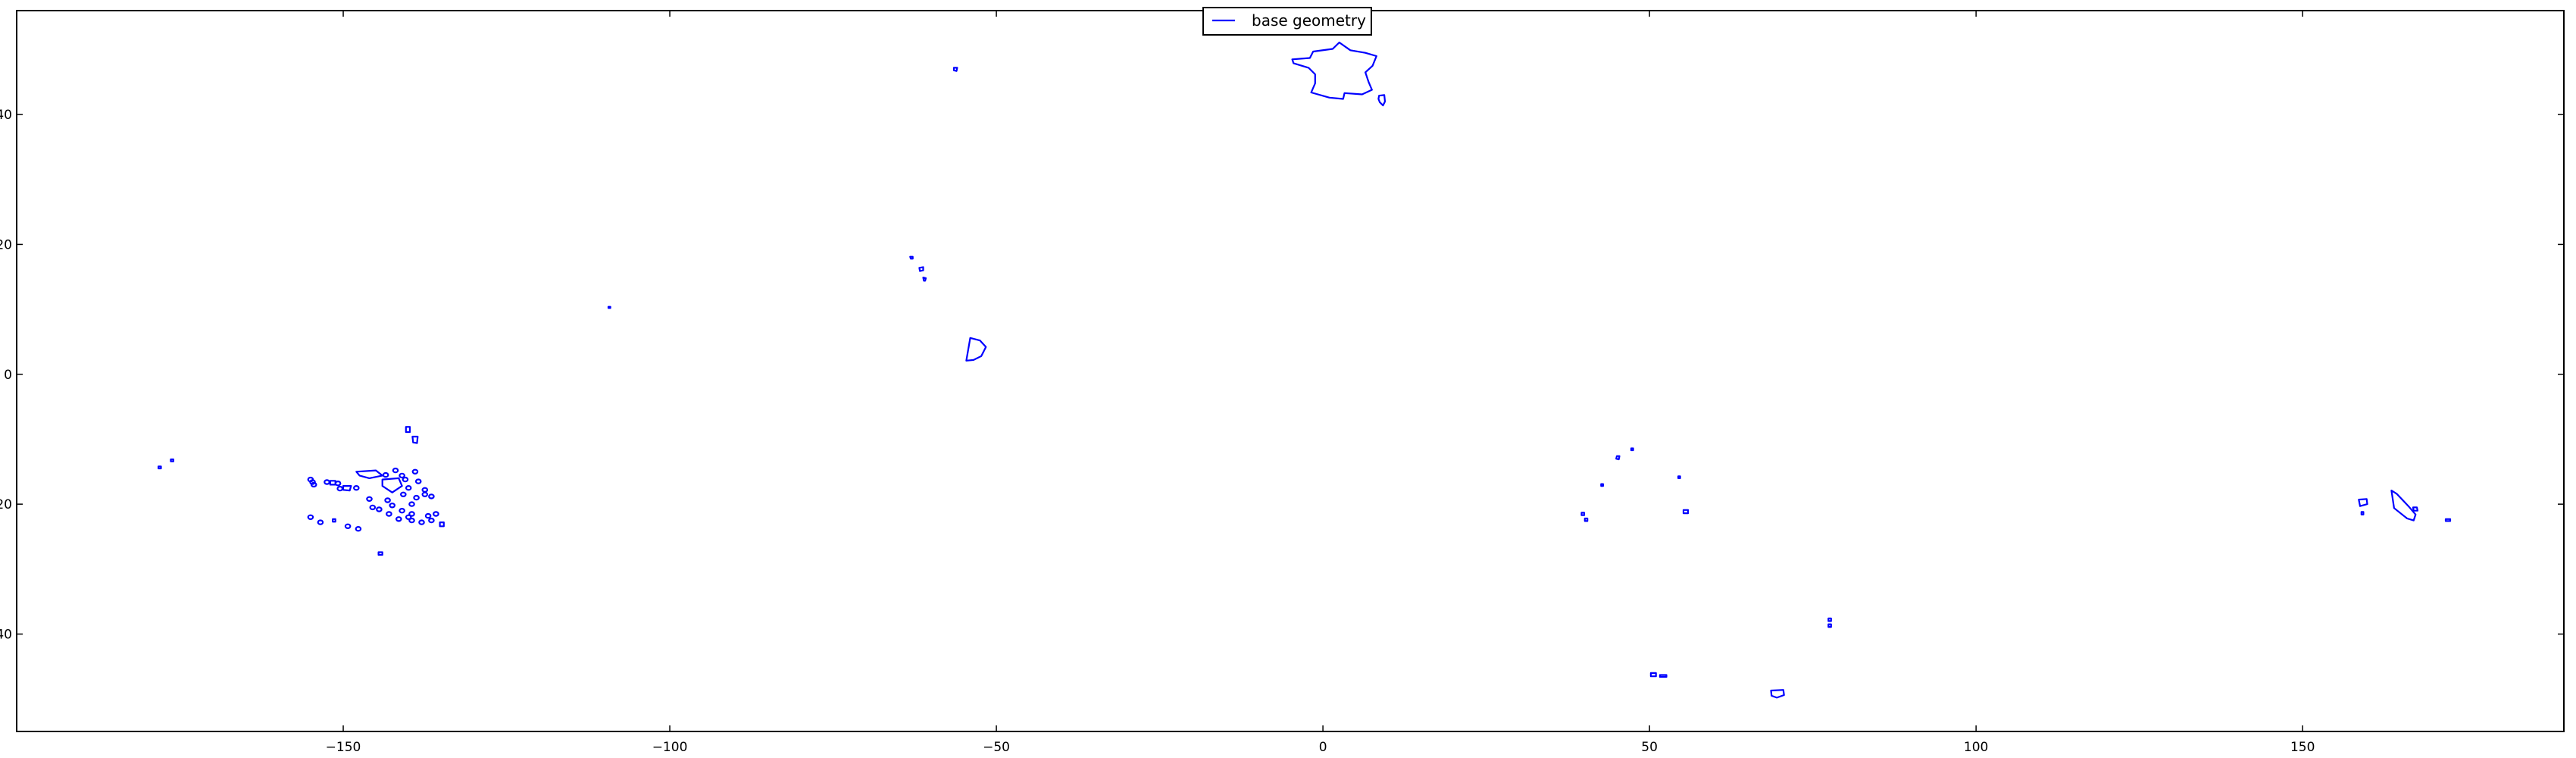 The width and height of the screenshot is (2576, 758). Describe the element at coordinates (996, 747) in the screenshot. I see `x-tick-label: −50` at that location.